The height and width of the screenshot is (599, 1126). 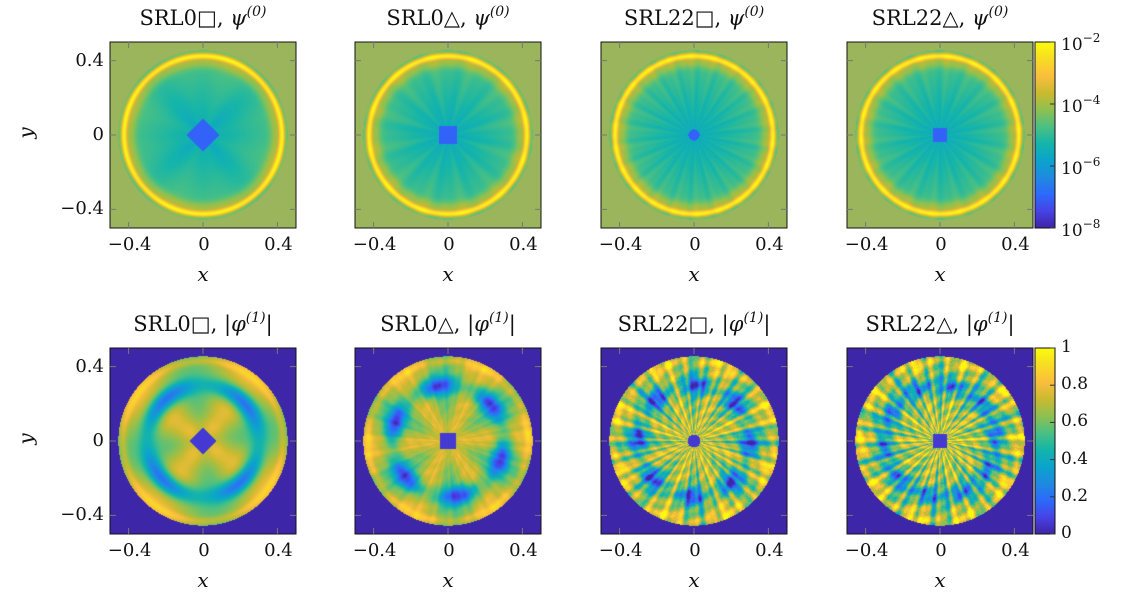 I want to click on title-prefix: SRL0□, |, so click(x=182, y=324).